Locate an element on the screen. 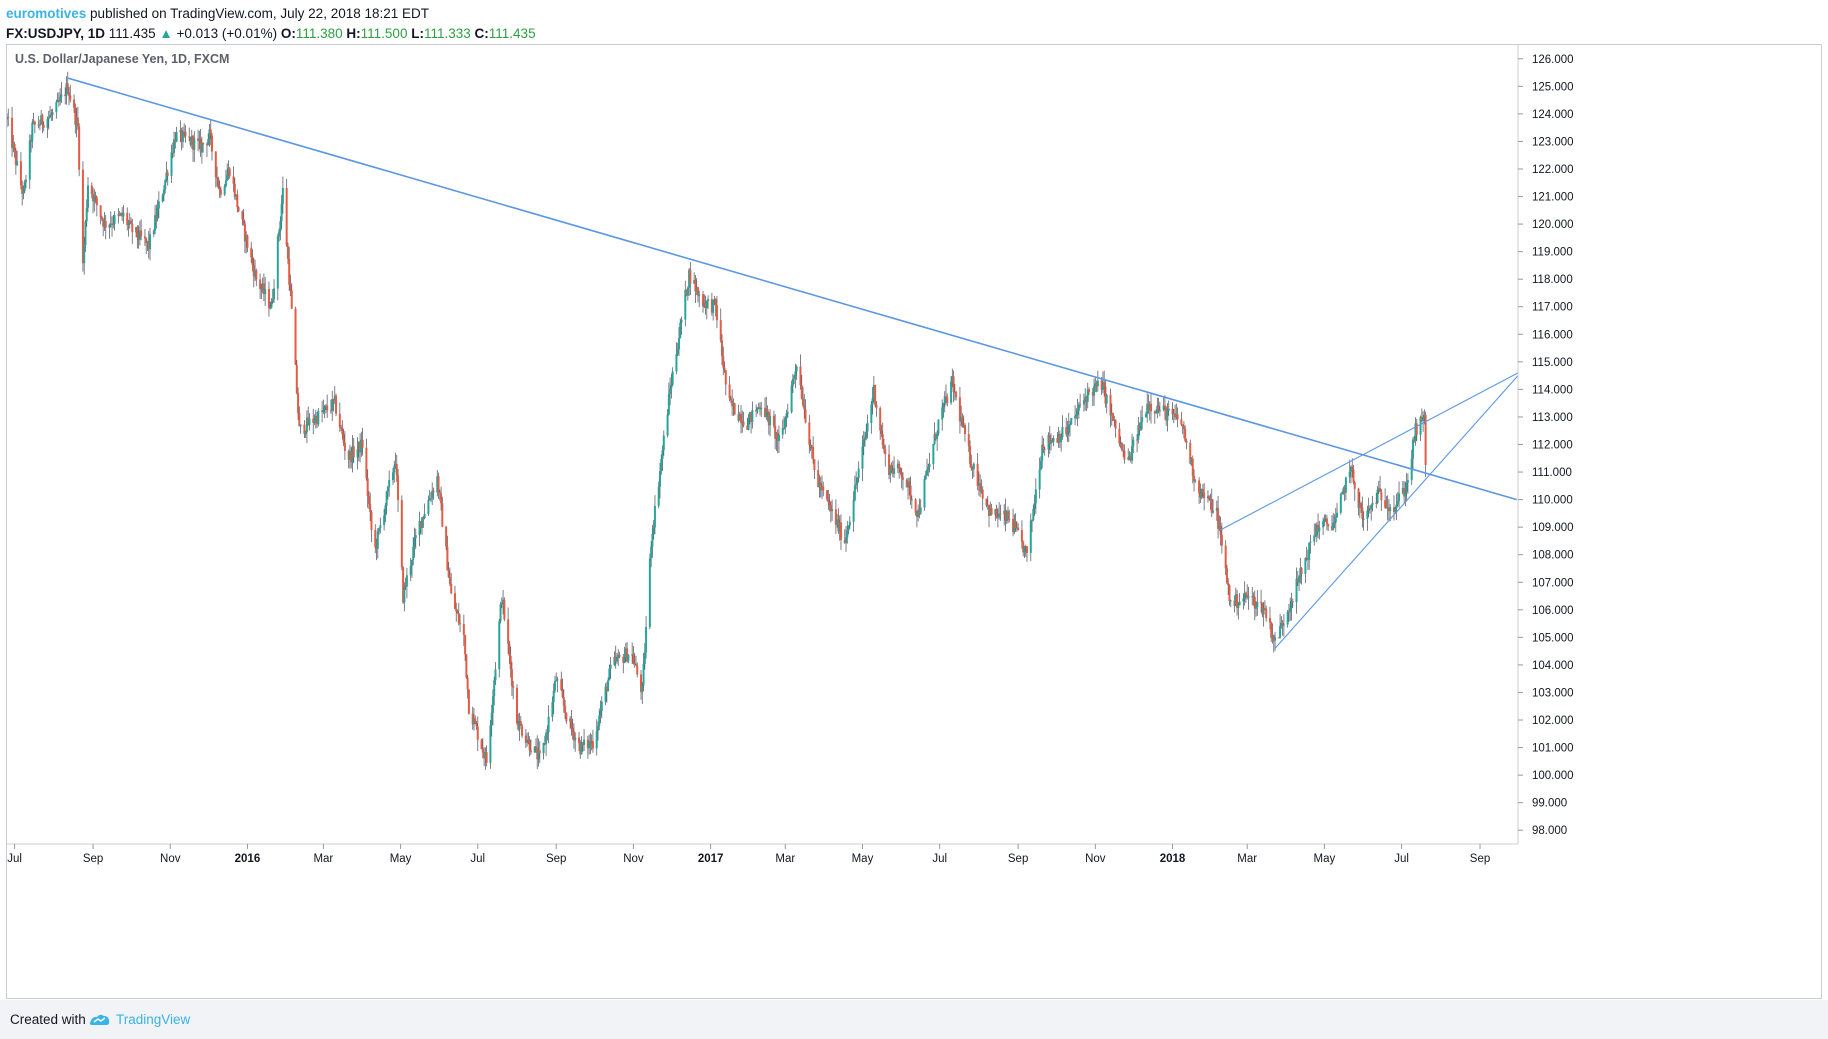 This screenshot has height=1039, width=1828. price-tick-label: 117.000 is located at coordinates (1552, 308).